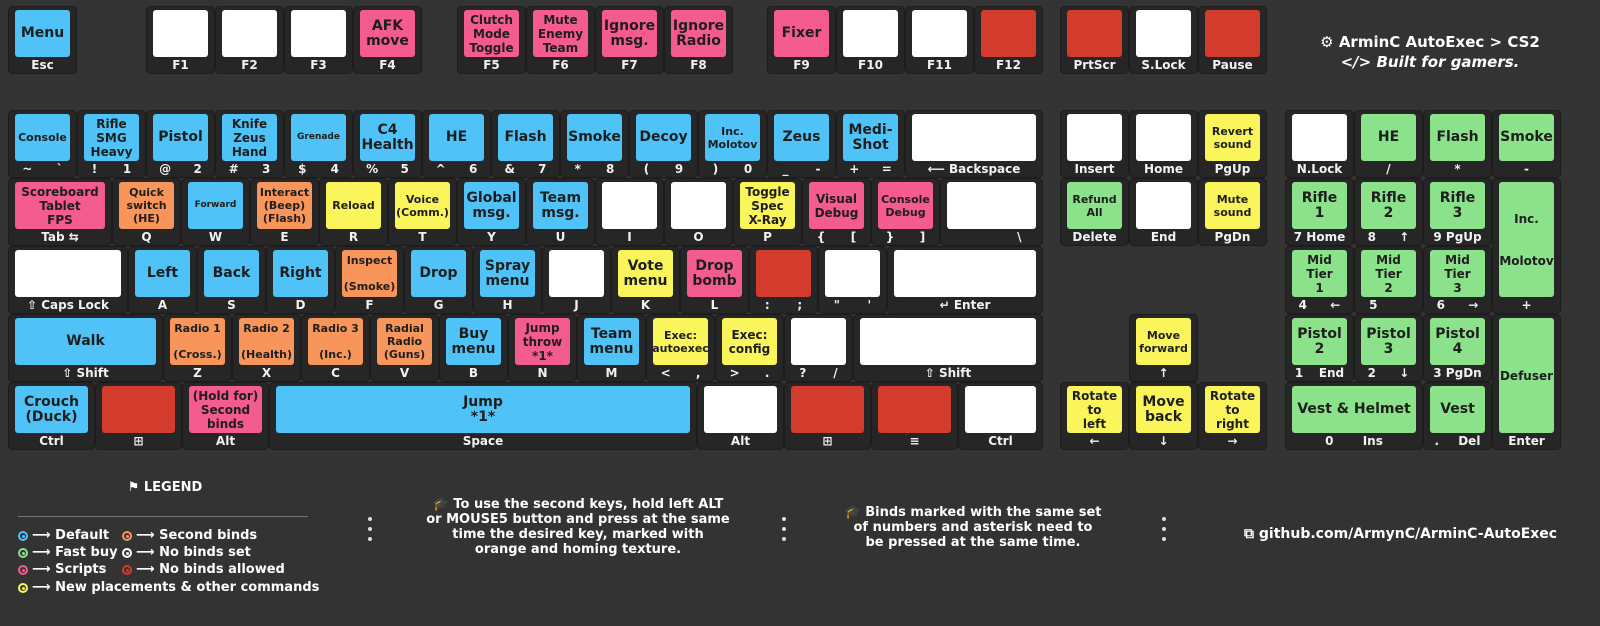 This screenshot has width=1600, height=626. I want to click on key-r: Reload R, so click(353, 212).